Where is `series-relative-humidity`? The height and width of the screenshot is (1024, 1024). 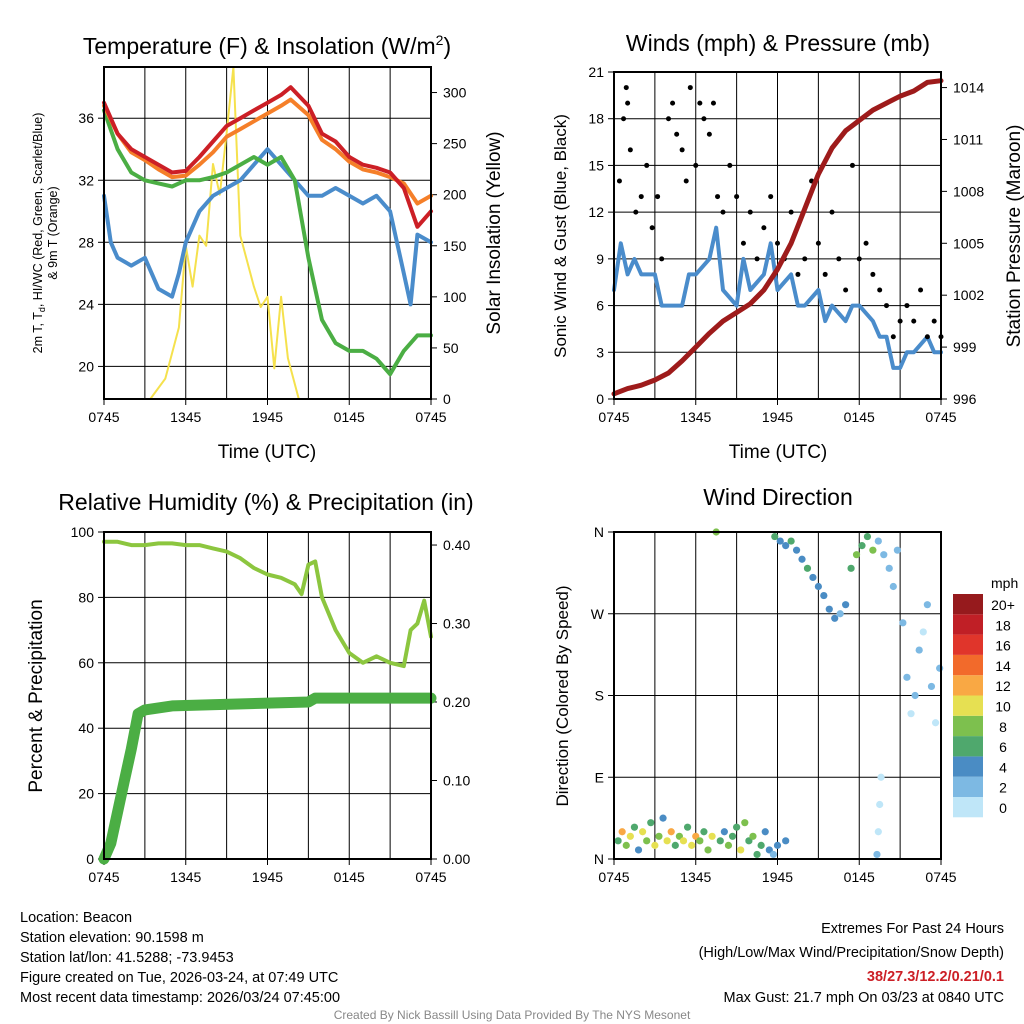 series-relative-humidity is located at coordinates (267, 604).